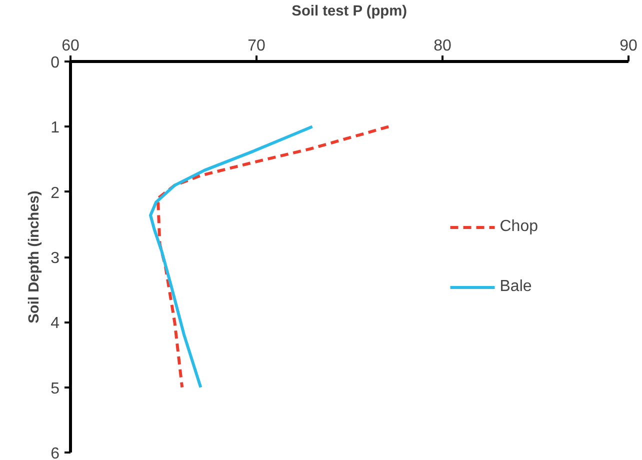 This screenshot has width=642, height=460. What do you see at coordinates (55, 453) in the screenshot?
I see `y-tick-label: 6` at bounding box center [55, 453].